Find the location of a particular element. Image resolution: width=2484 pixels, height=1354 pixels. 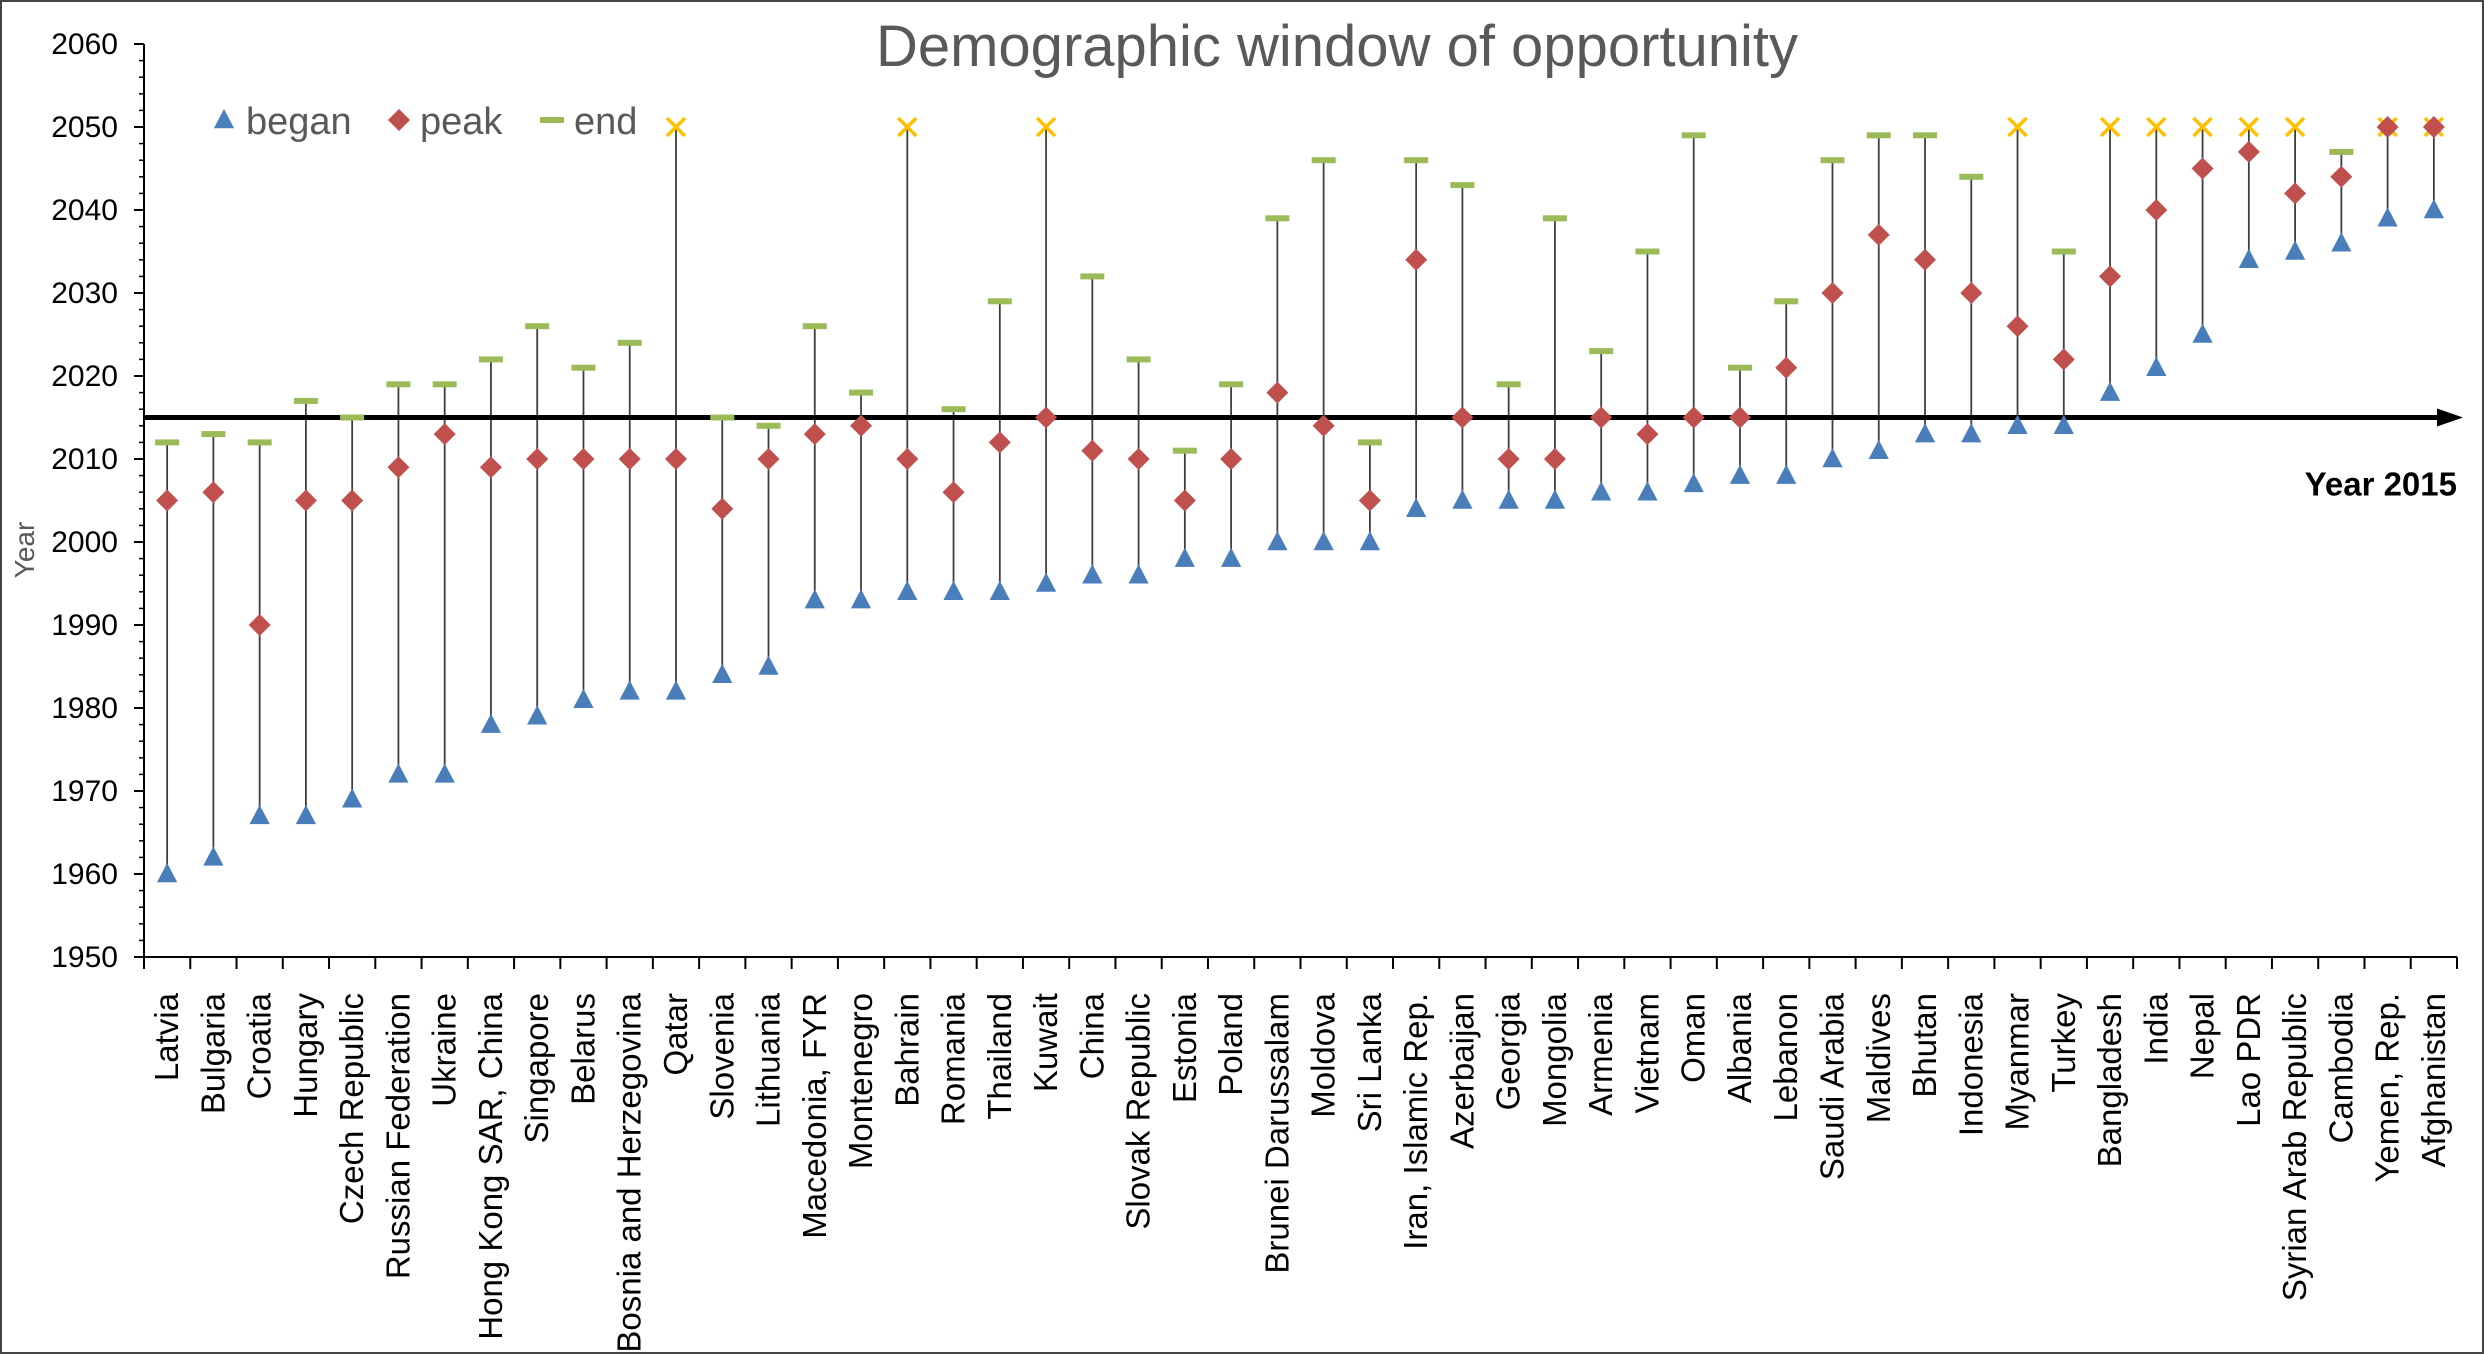

legend-end-label: end is located at coordinates (605, 122).